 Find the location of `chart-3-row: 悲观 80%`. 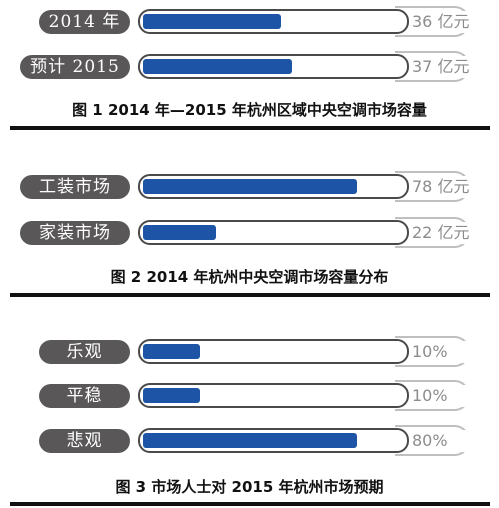

chart-3-row: 悲观 80% is located at coordinates (249, 441).